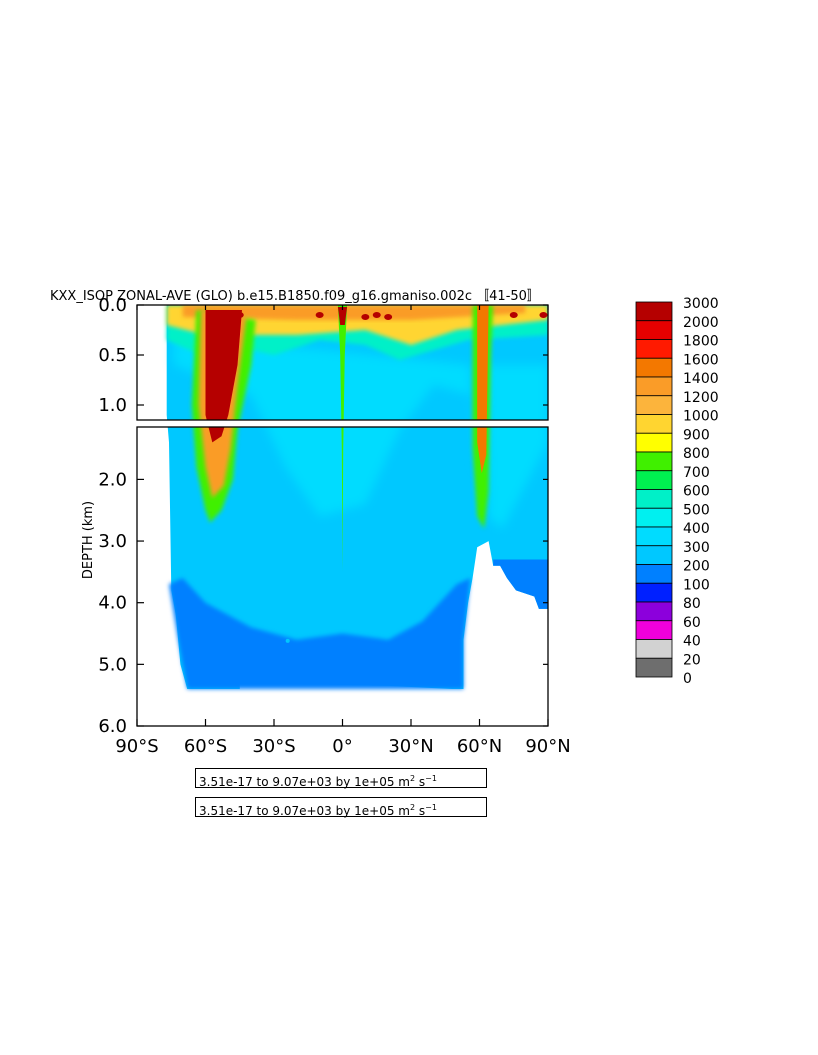 The image size is (818, 1055). What do you see at coordinates (112, 664) in the screenshot?
I see `y-tick-label: 5.0` at bounding box center [112, 664].